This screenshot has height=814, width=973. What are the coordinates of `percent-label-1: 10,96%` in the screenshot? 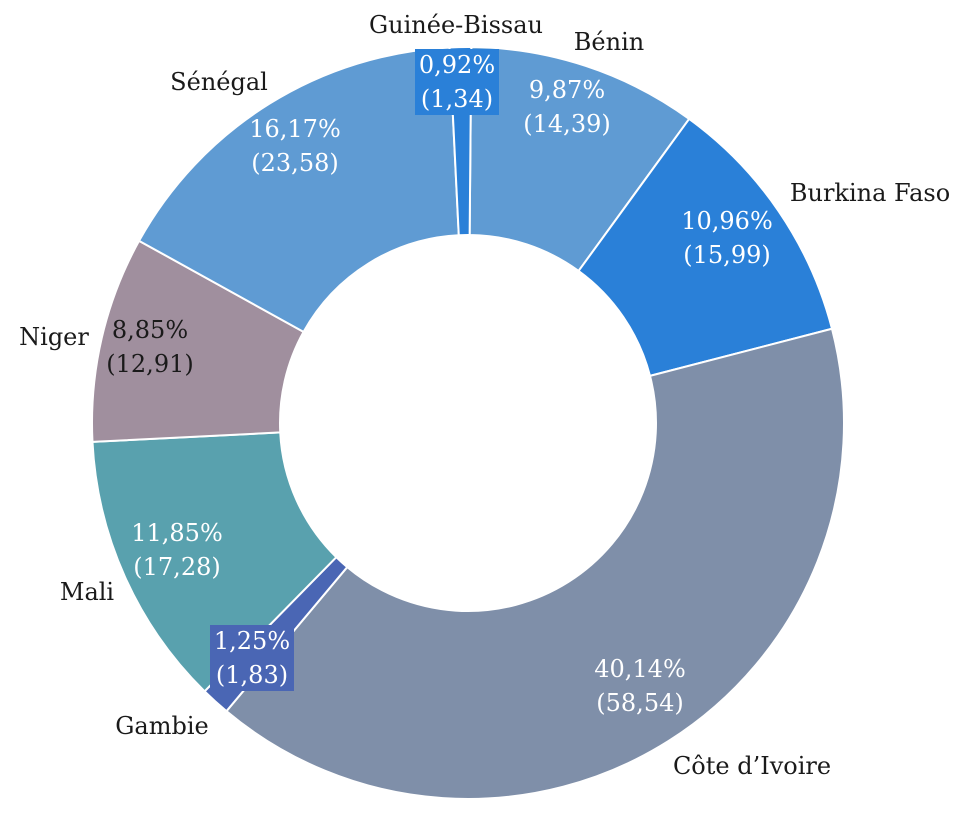 It's located at (727, 221).